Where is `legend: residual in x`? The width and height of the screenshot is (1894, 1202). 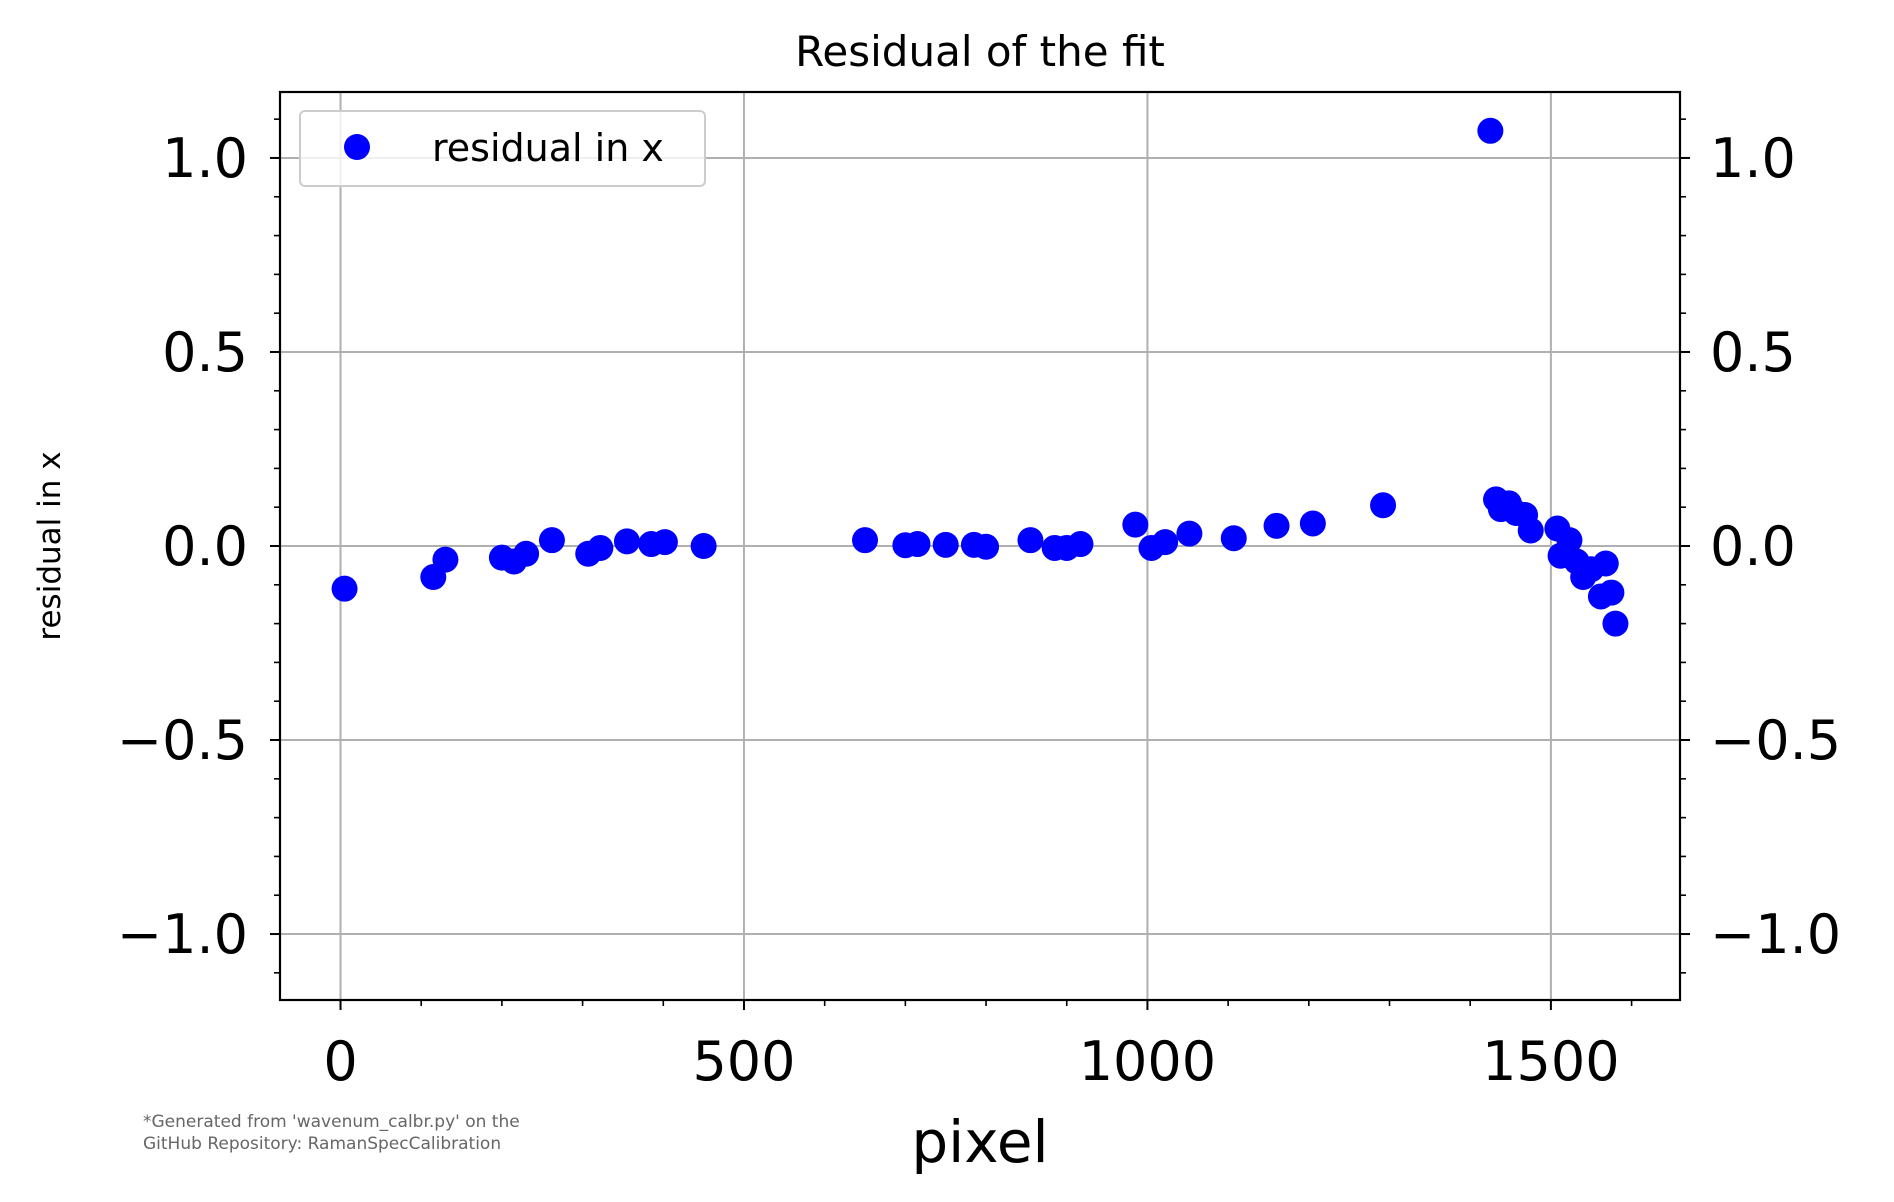
legend: residual in x is located at coordinates (502, 148).